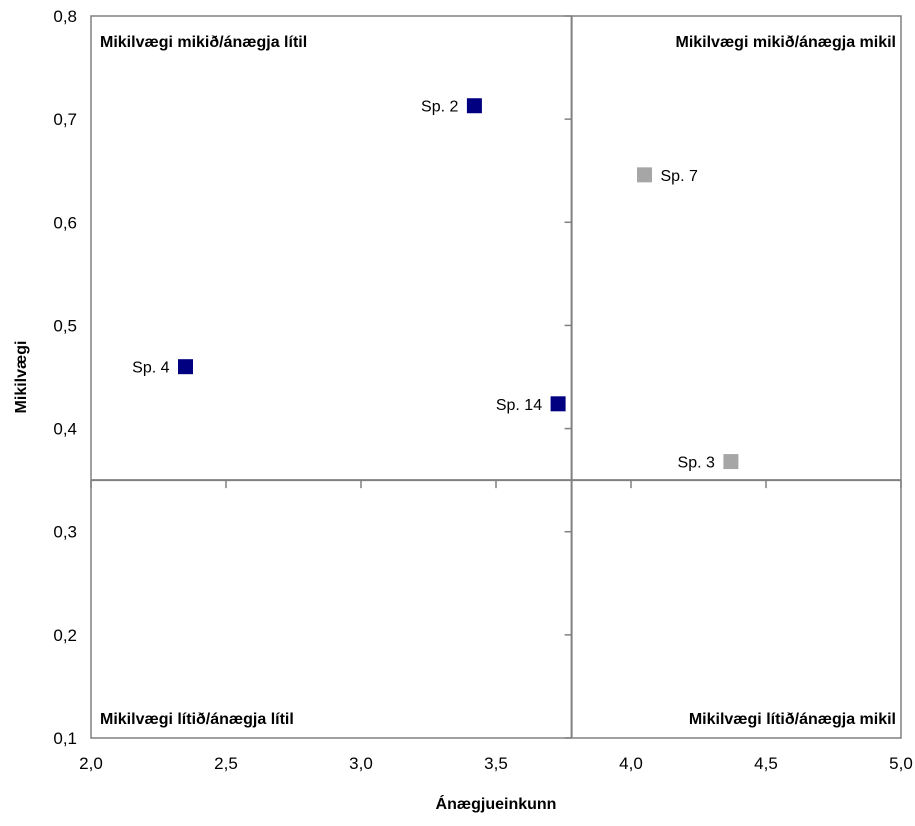 The width and height of the screenshot is (915, 826). Describe the element at coordinates (496, 763) in the screenshot. I see `x-tick-label: 3,5` at that location.